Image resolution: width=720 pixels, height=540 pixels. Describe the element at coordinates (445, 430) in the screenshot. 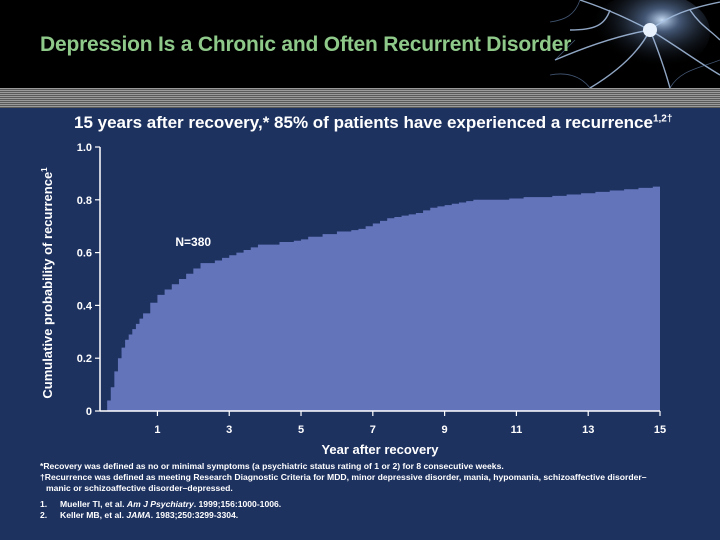

I see `x-tick-label: 9` at that location.